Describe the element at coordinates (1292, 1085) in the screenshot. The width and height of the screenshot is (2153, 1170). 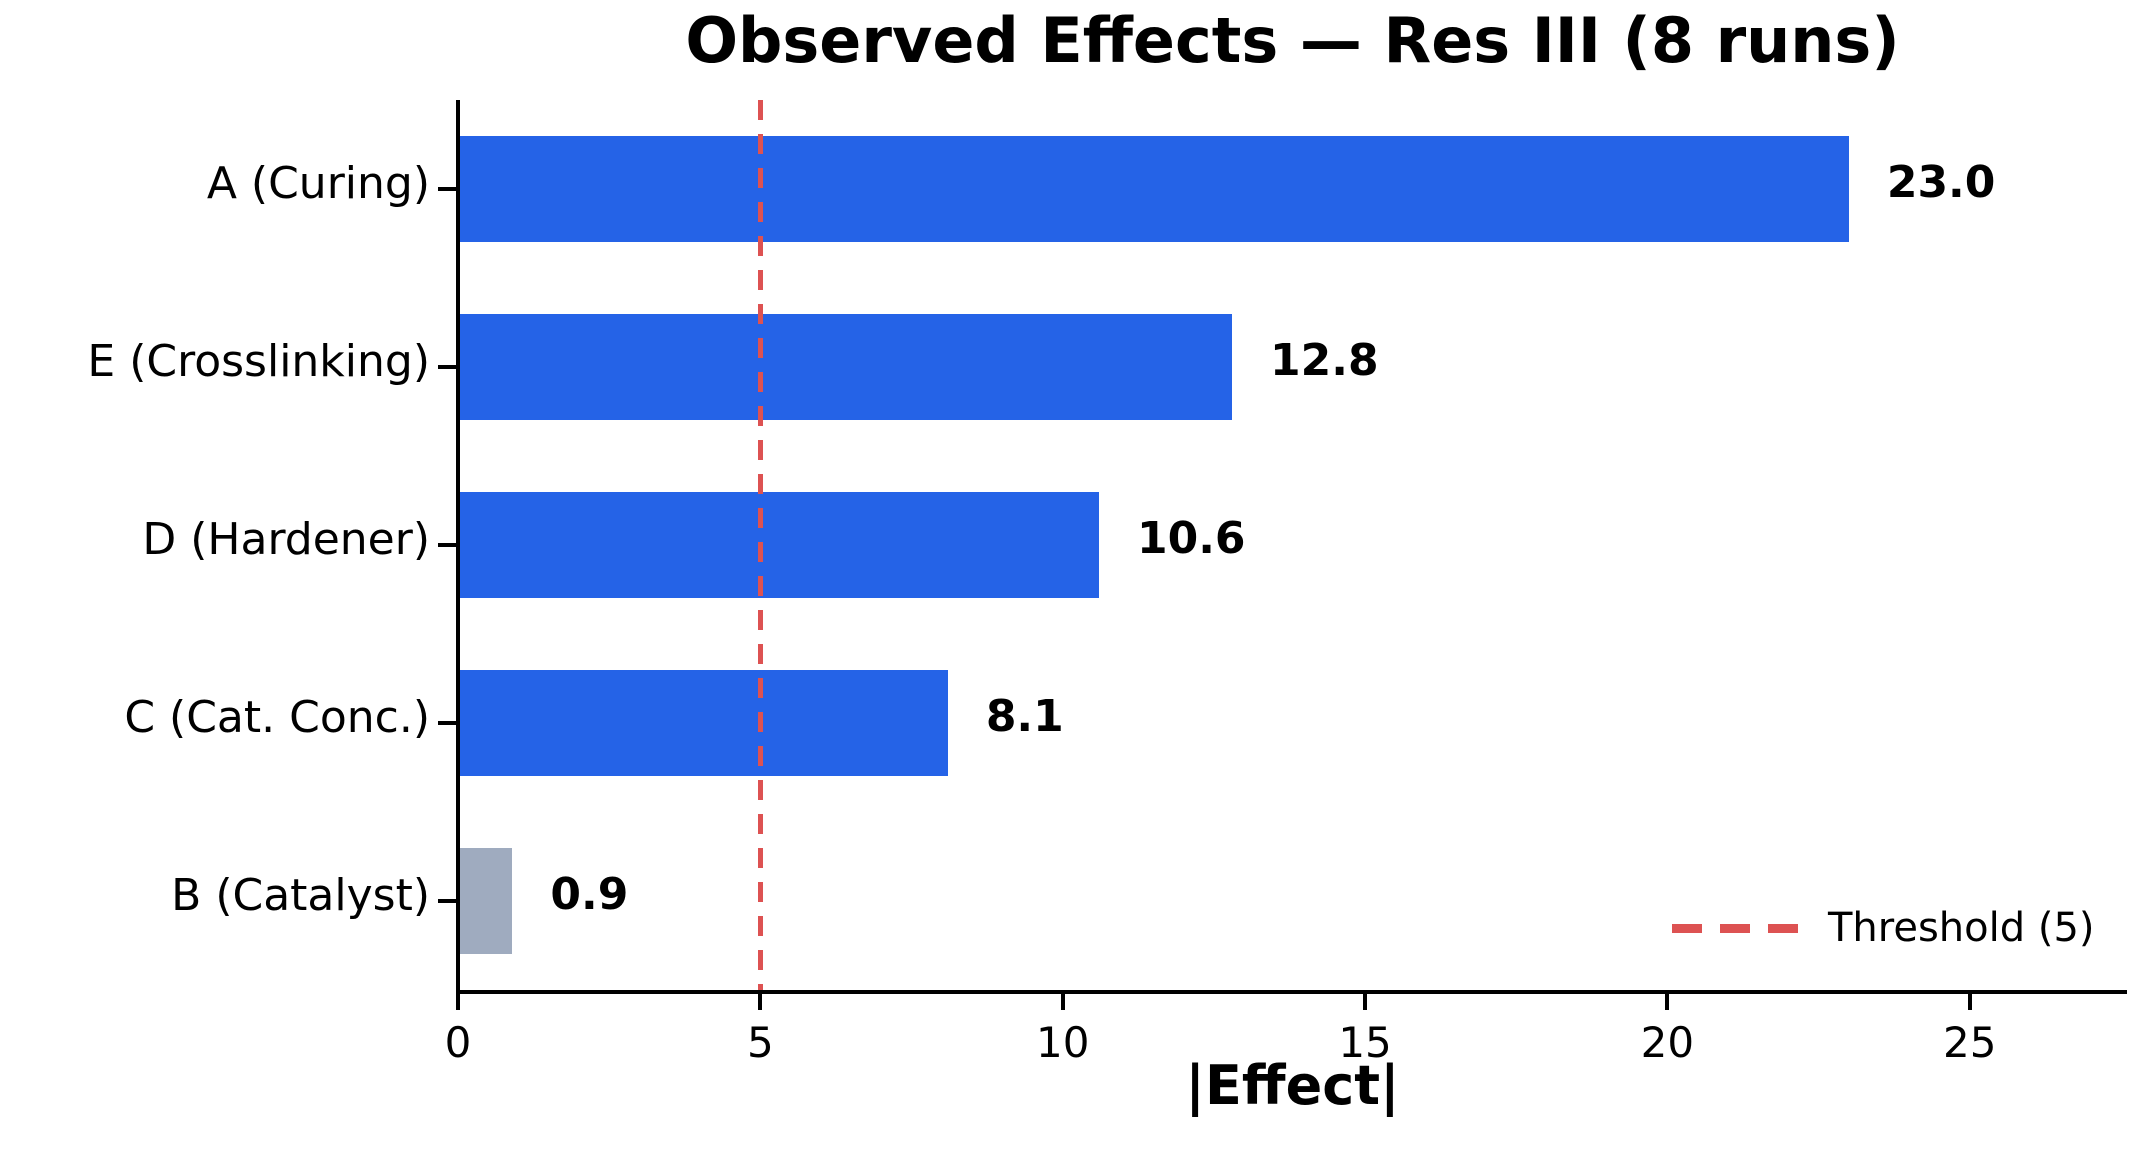
I see `x-axis-label: |Effect|` at that location.